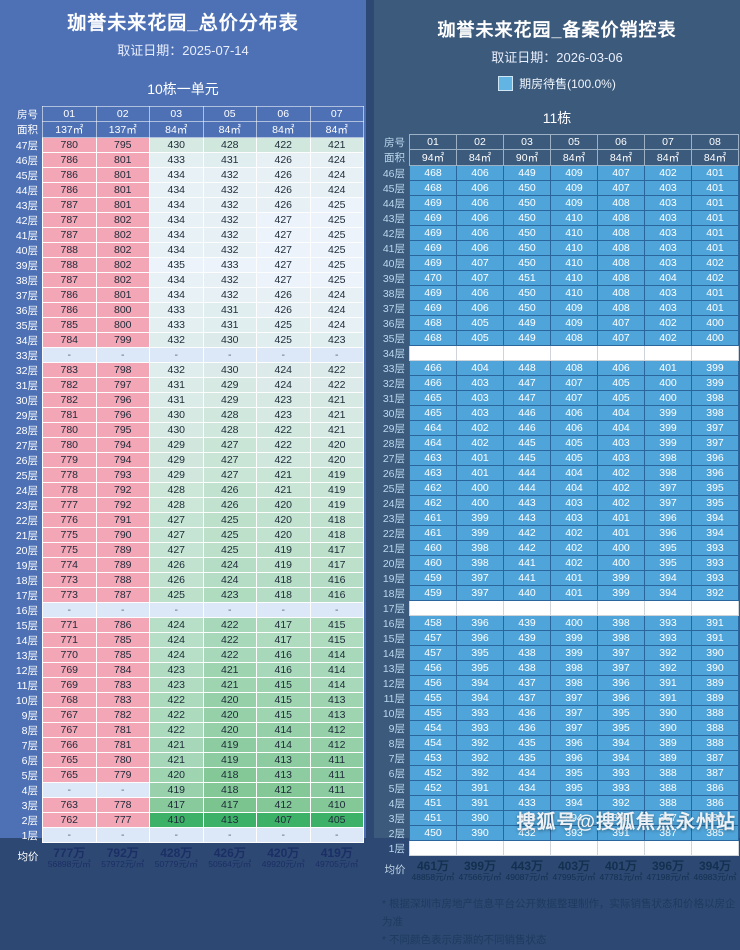 Image resolution: width=740 pixels, height=950 pixels. Describe the element at coordinates (283, 145) in the screenshot. I see `price-cell: 422` at that location.